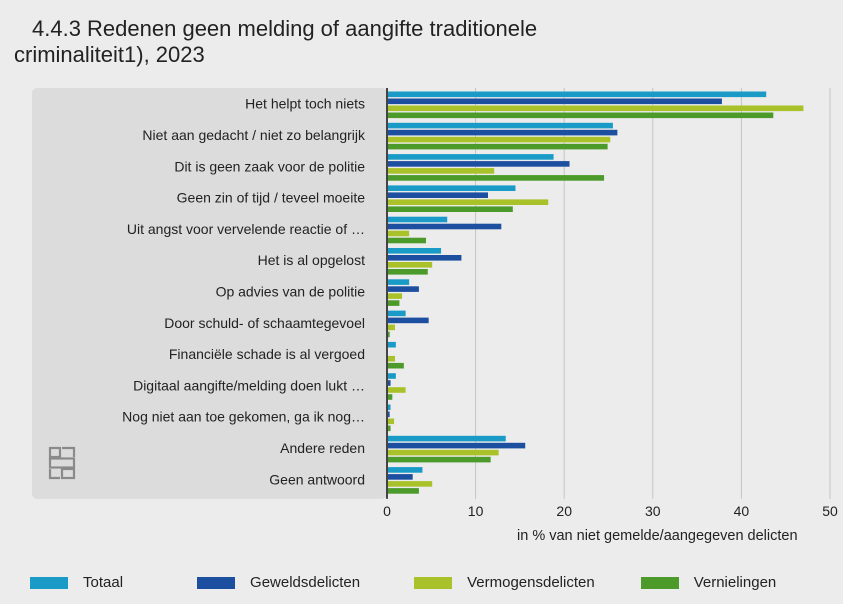  Describe the element at coordinates (659, 582) in the screenshot. I see `legend-swatch-vernielingen` at that location.